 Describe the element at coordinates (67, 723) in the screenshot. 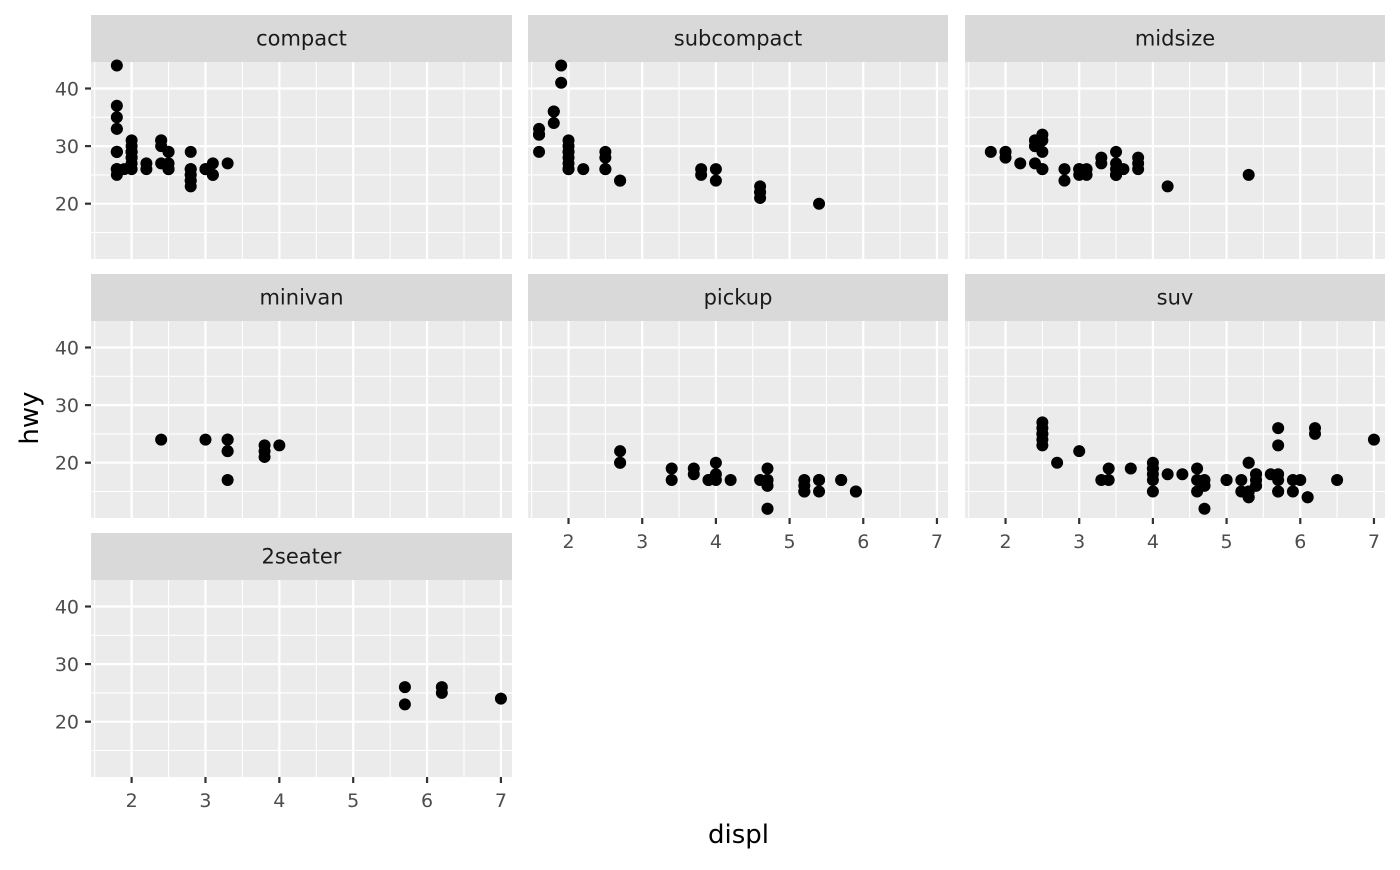

I see `y-tick-label: 20` at that location.